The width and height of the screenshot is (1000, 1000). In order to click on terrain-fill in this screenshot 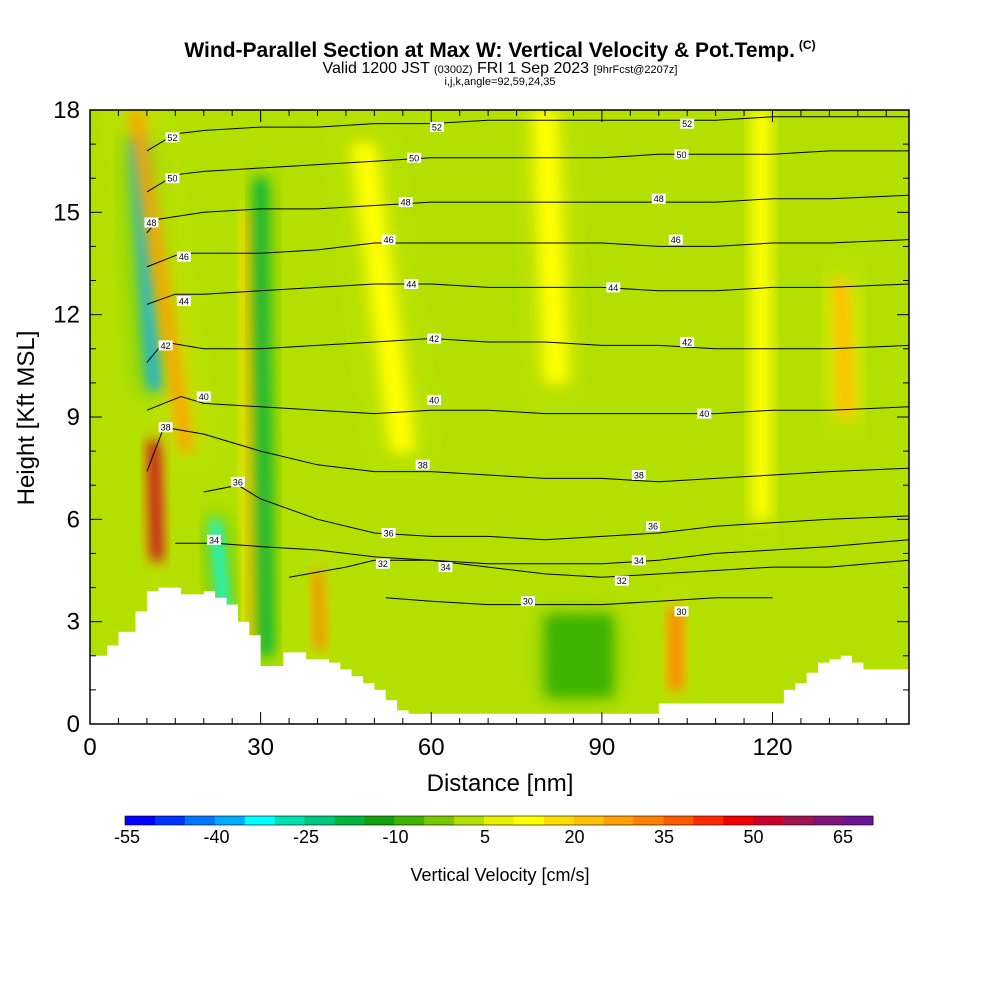, I will do `click(499, 655)`.